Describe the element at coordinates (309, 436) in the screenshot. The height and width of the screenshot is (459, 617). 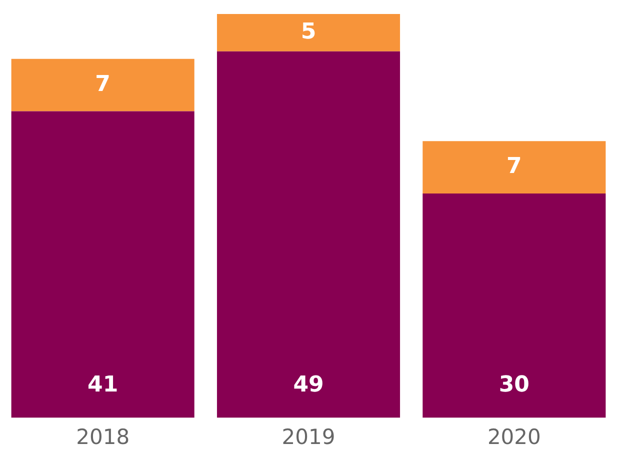
I see `x-tick-label: 2019` at that location.